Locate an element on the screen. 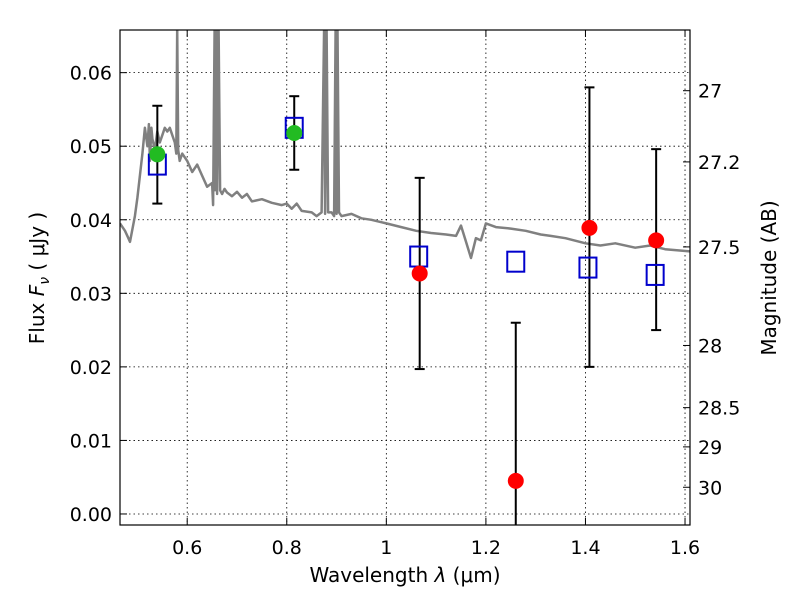 The image size is (800, 600). x-tick-label: 0.6 is located at coordinates (187, 548).